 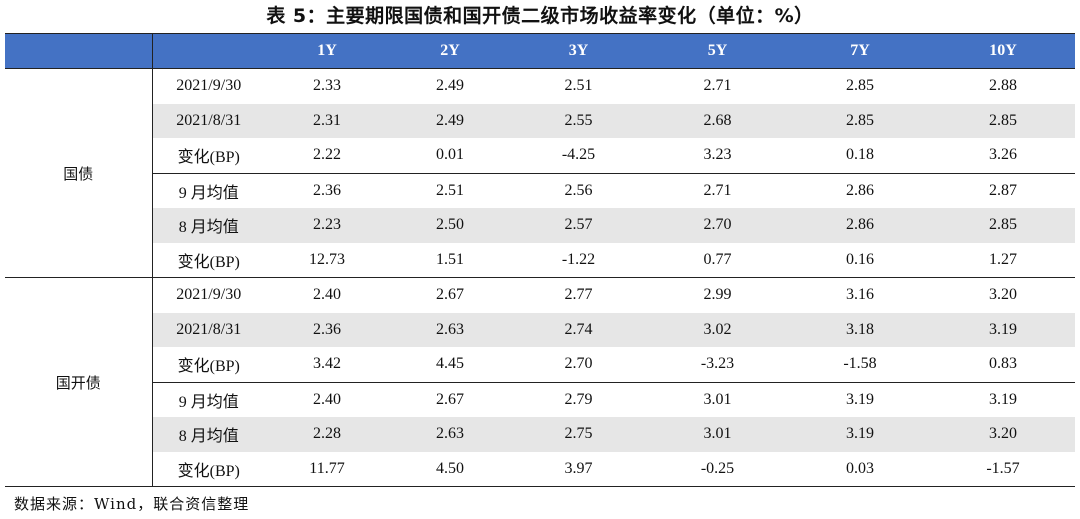 I want to click on table-row: 9 月均值 2.36 2.51 2.56 2.71 2.86 2.87, so click(x=540, y=190).